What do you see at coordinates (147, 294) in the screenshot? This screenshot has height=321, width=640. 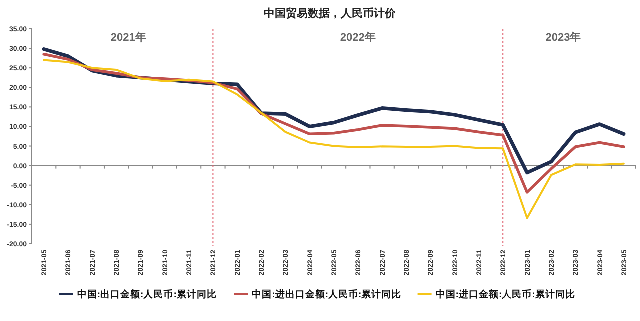 I see `legend-label: 中国:出口金额:人民币:累计同比` at bounding box center [147, 294].